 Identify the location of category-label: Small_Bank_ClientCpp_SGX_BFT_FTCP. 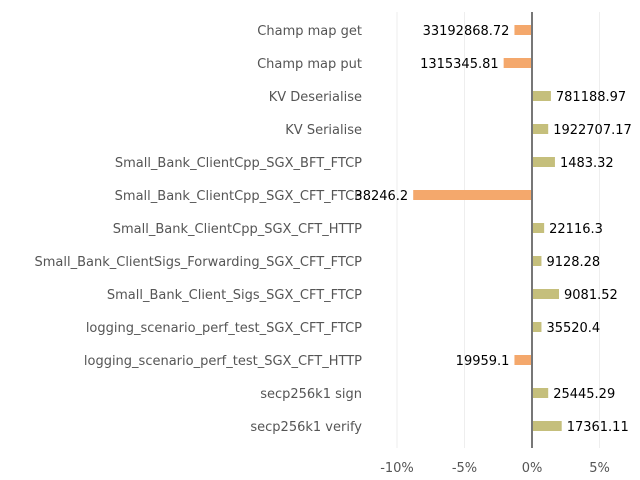
(238, 163).